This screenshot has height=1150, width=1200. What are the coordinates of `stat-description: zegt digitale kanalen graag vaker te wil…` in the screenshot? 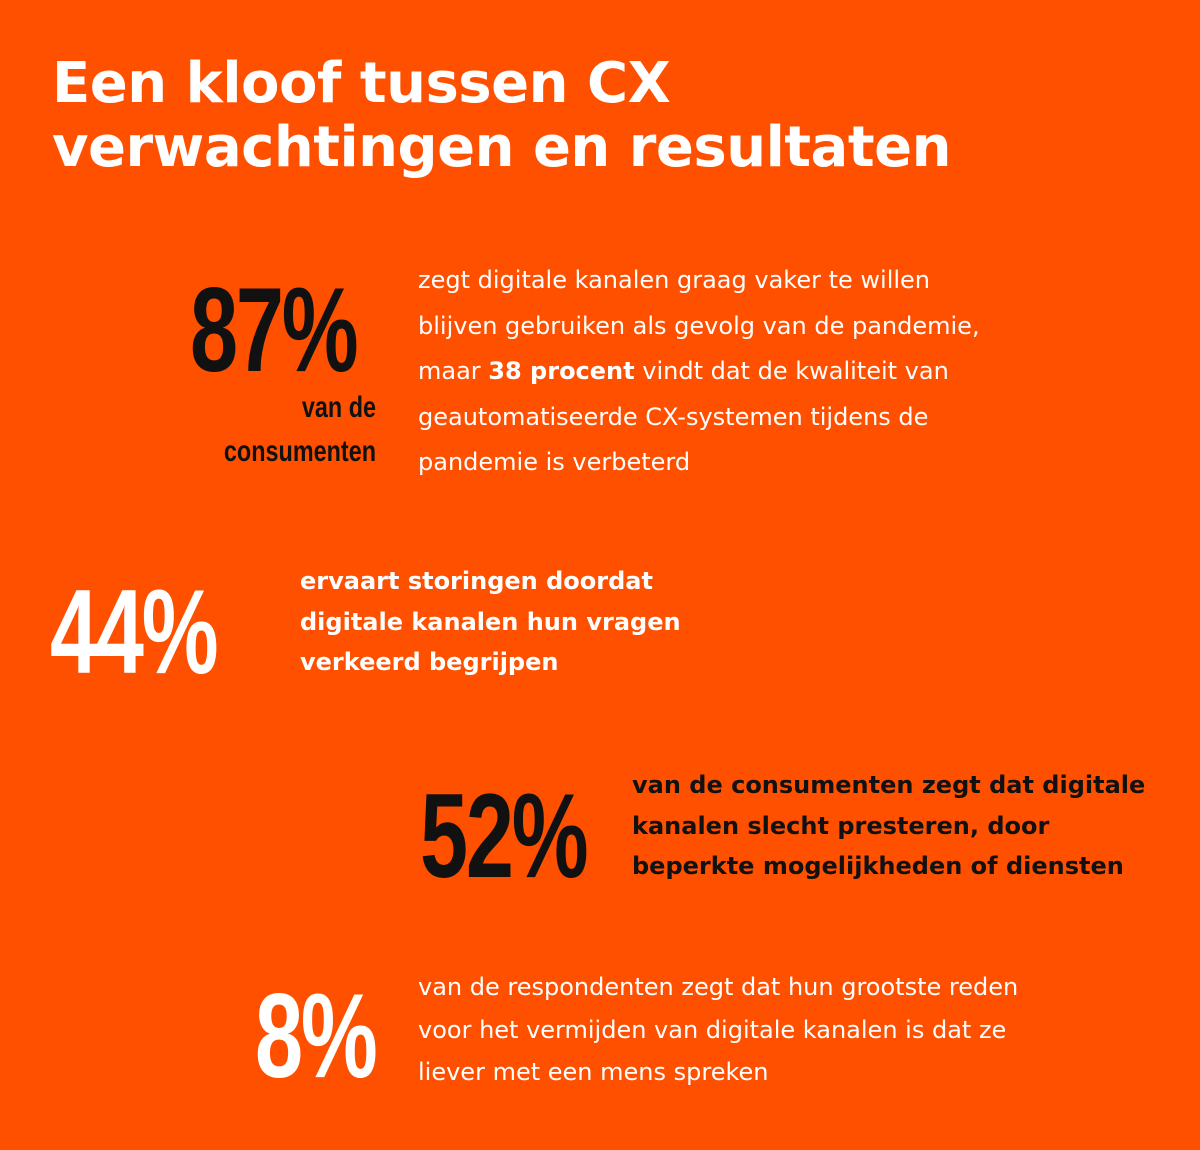 It's located at (699, 372).